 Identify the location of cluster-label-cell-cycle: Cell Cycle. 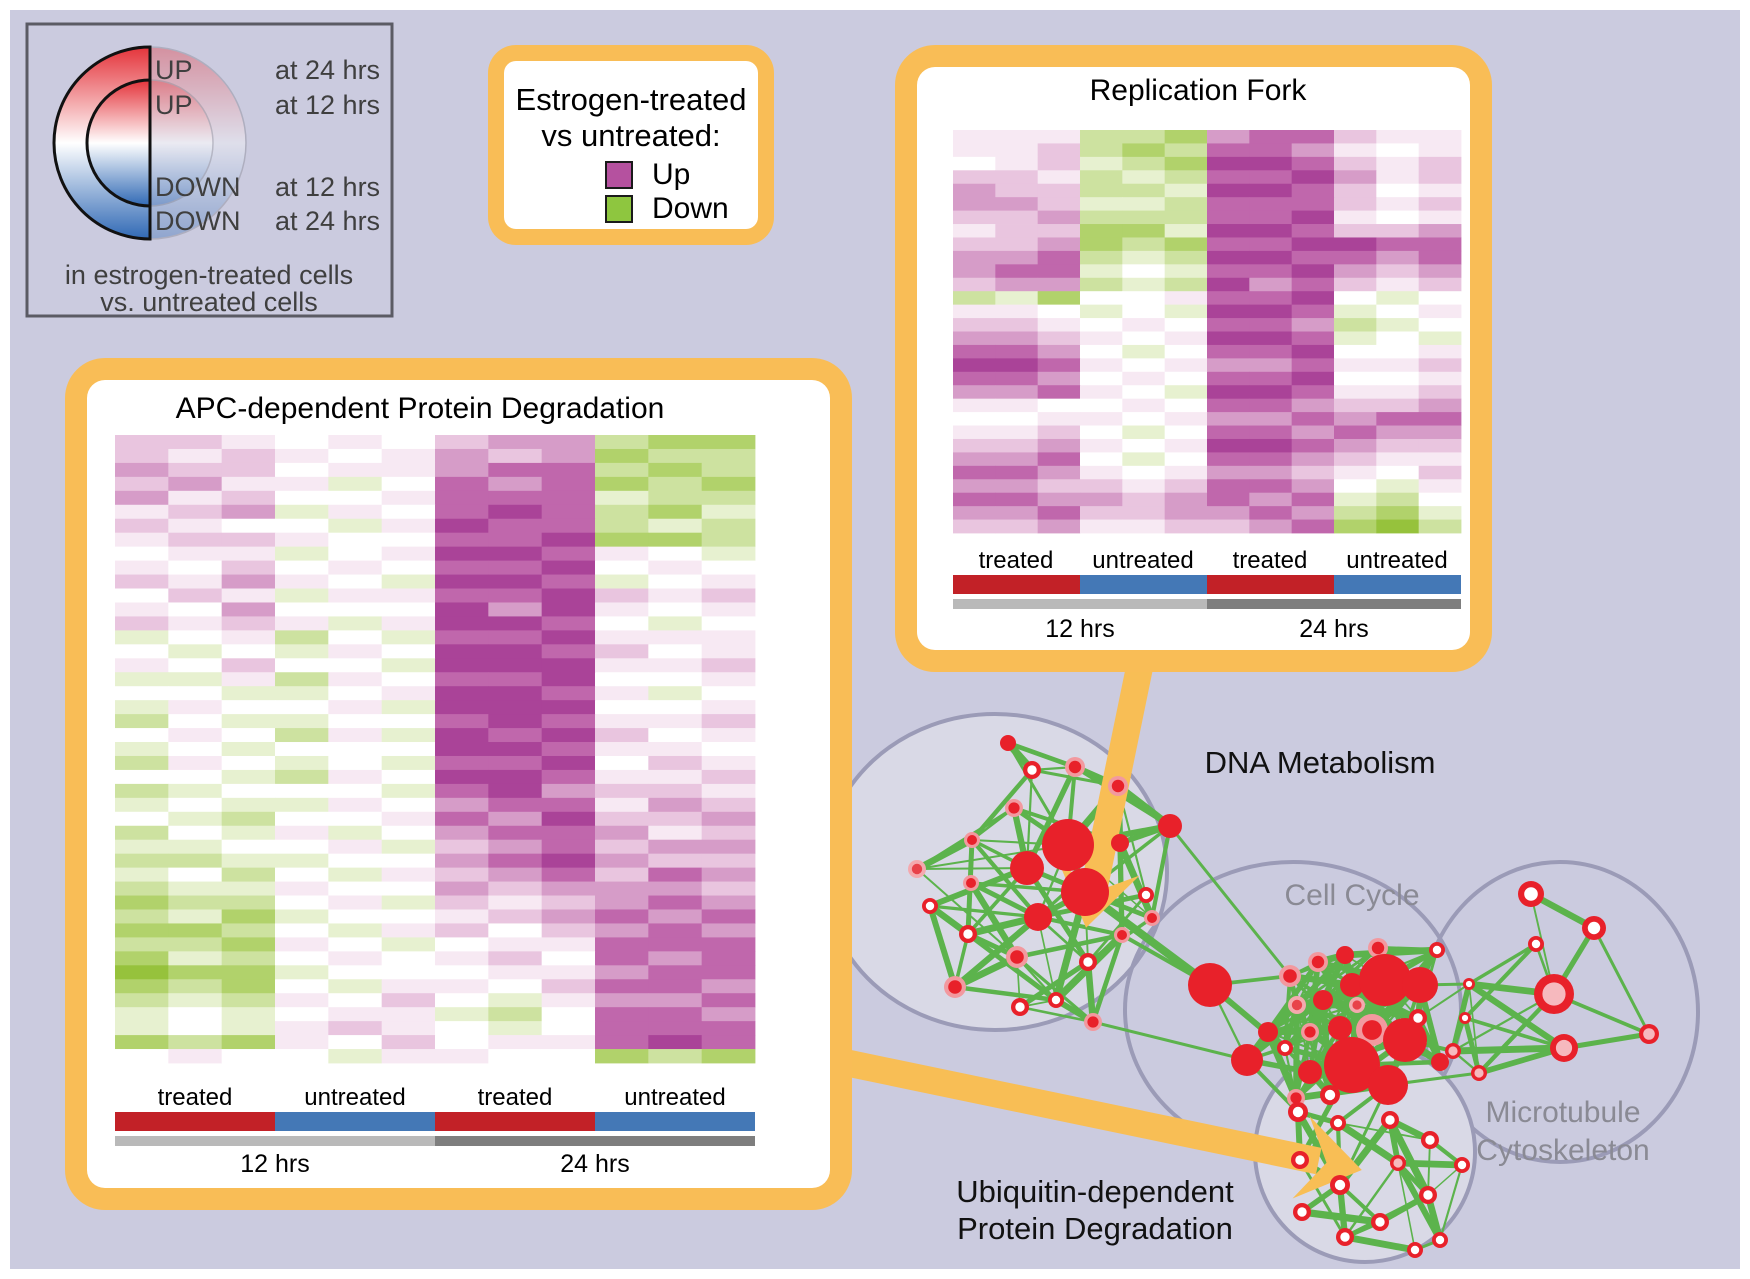
(1351, 895).